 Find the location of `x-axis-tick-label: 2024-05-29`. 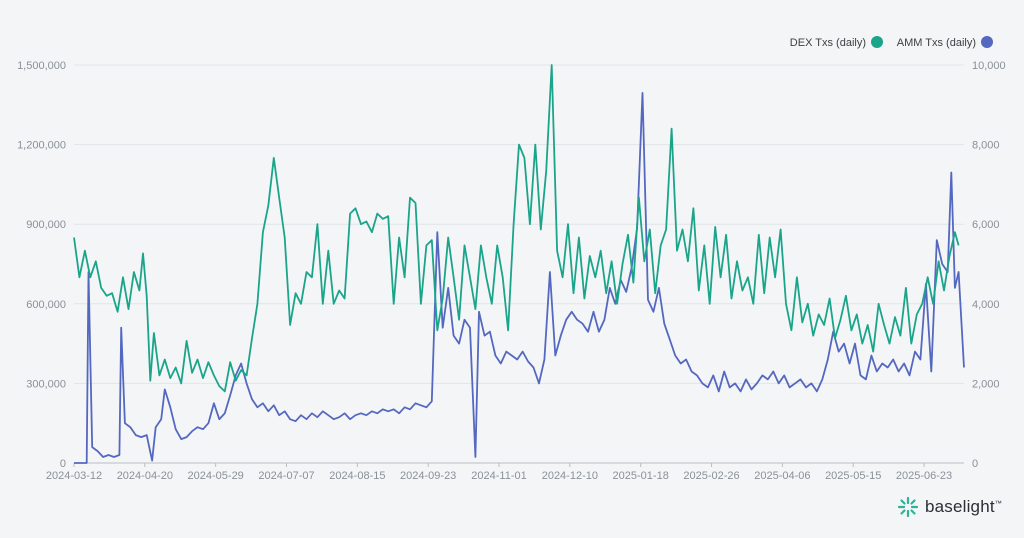

x-axis-tick-label: 2024-05-29 is located at coordinates (216, 476).